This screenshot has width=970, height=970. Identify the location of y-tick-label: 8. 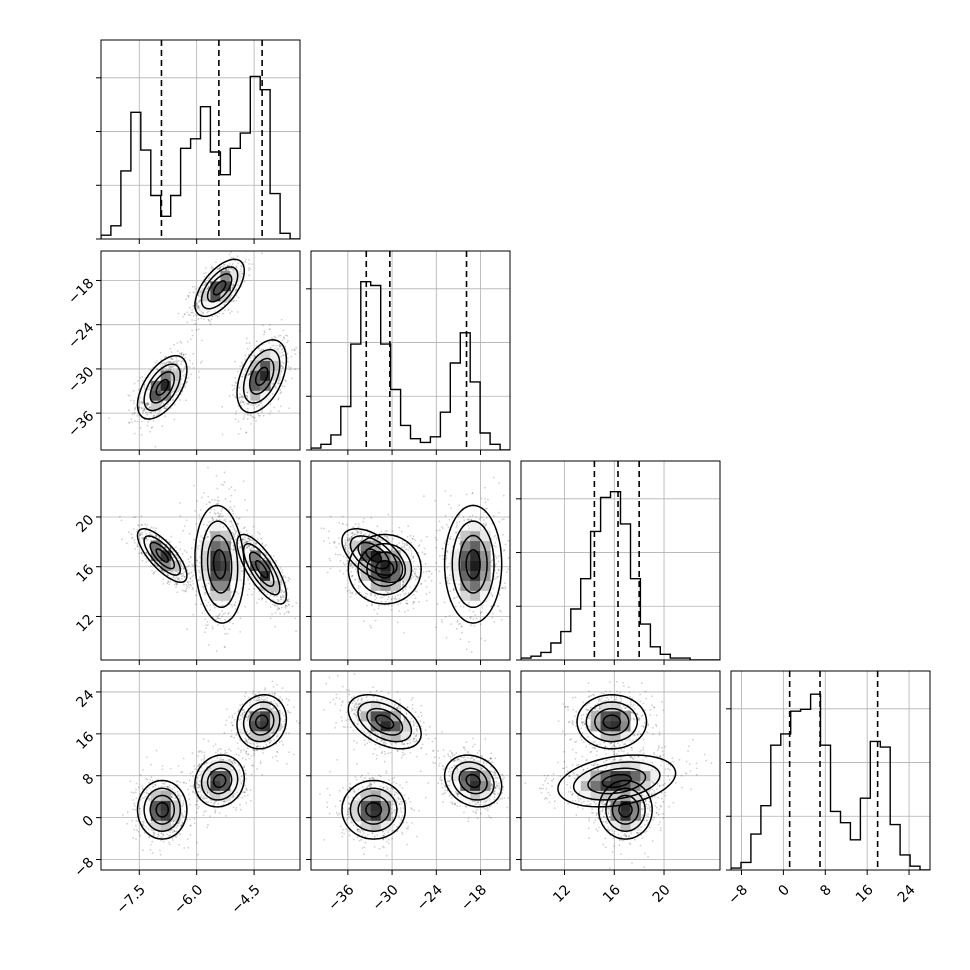
(89, 780).